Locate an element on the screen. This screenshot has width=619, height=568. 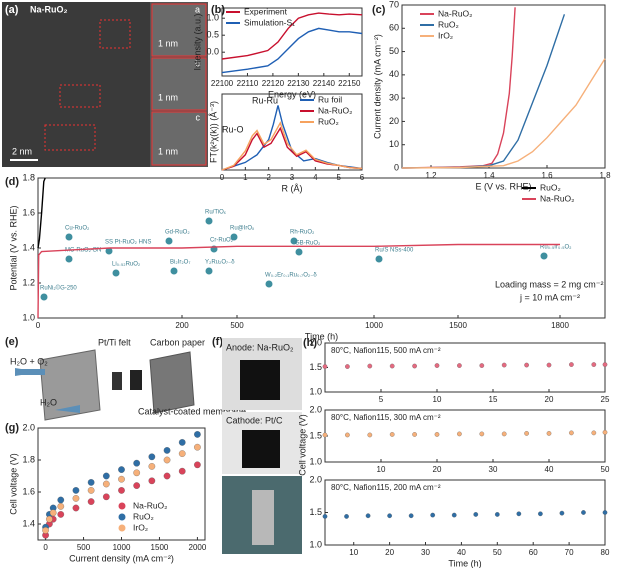
x-axis-label: Time (h) is located at coordinates (321, 336).